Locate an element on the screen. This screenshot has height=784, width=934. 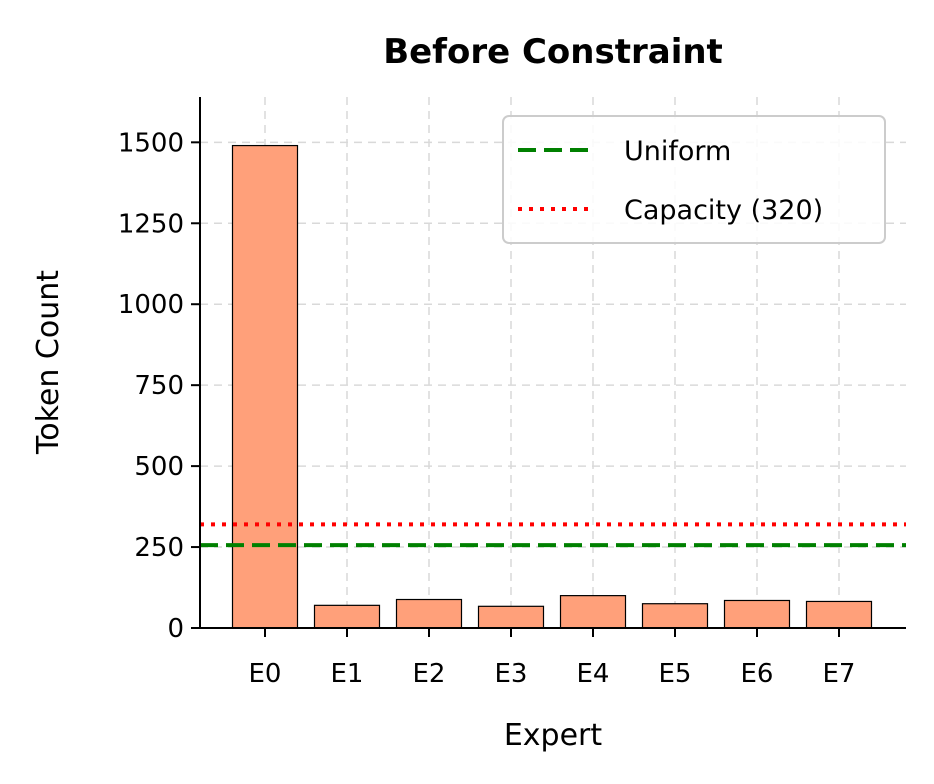
legend: Uniform Capacity (320) is located at coordinates (694, 179).